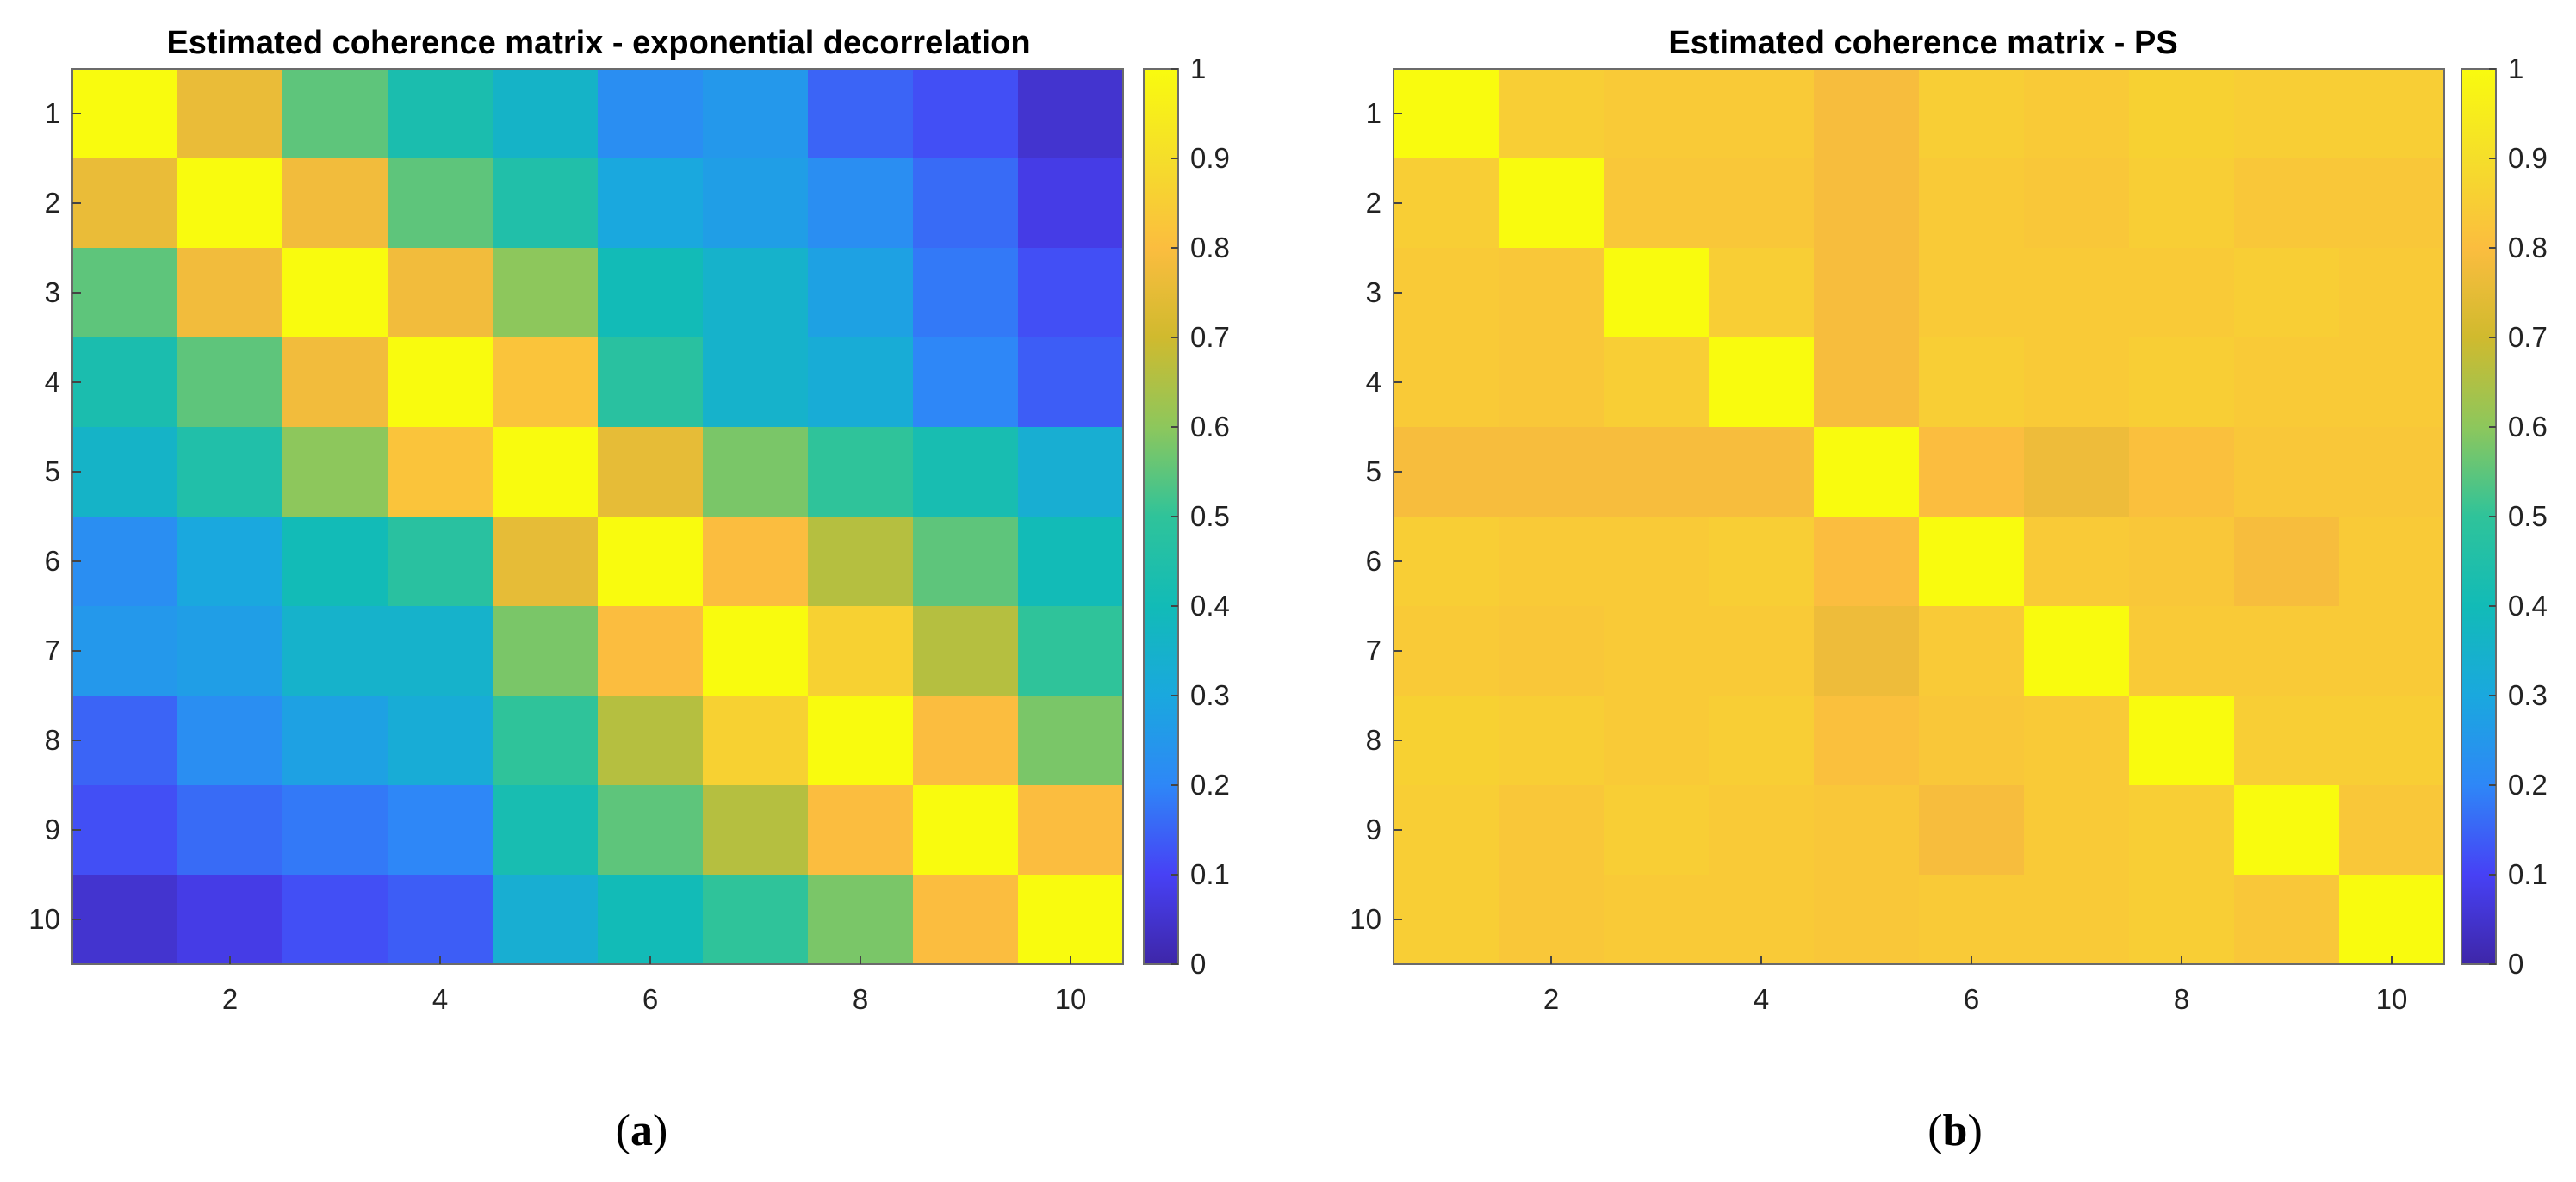  I want to click on chart-a-cell-r1-c7, so click(756, 114).